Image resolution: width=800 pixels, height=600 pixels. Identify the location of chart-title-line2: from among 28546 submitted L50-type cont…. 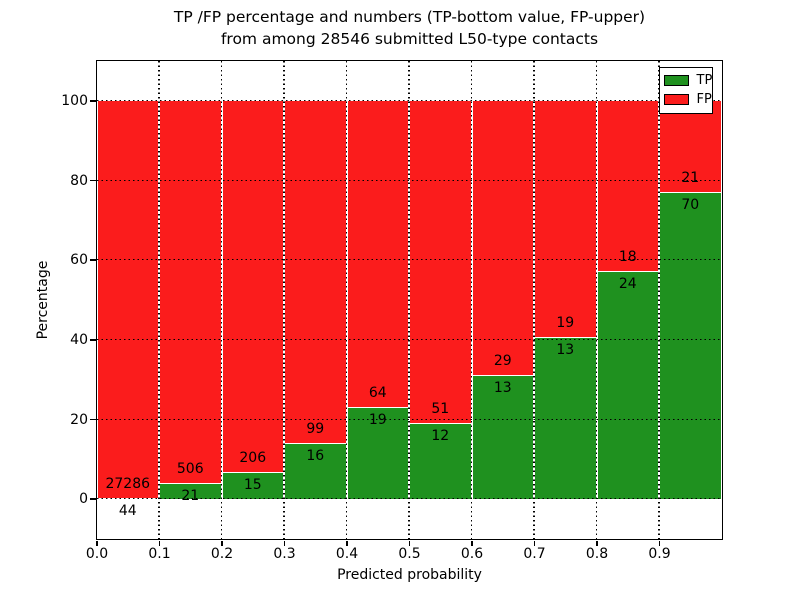
(409, 38).